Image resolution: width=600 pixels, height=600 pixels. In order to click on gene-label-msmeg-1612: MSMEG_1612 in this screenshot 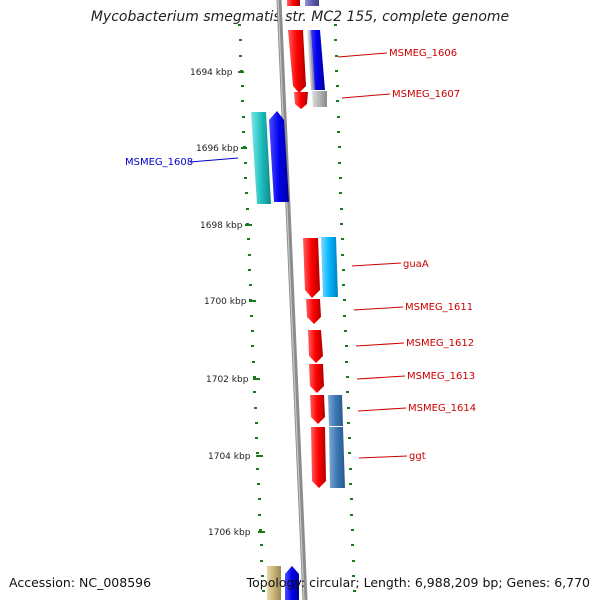, I will do `click(440, 343)`.